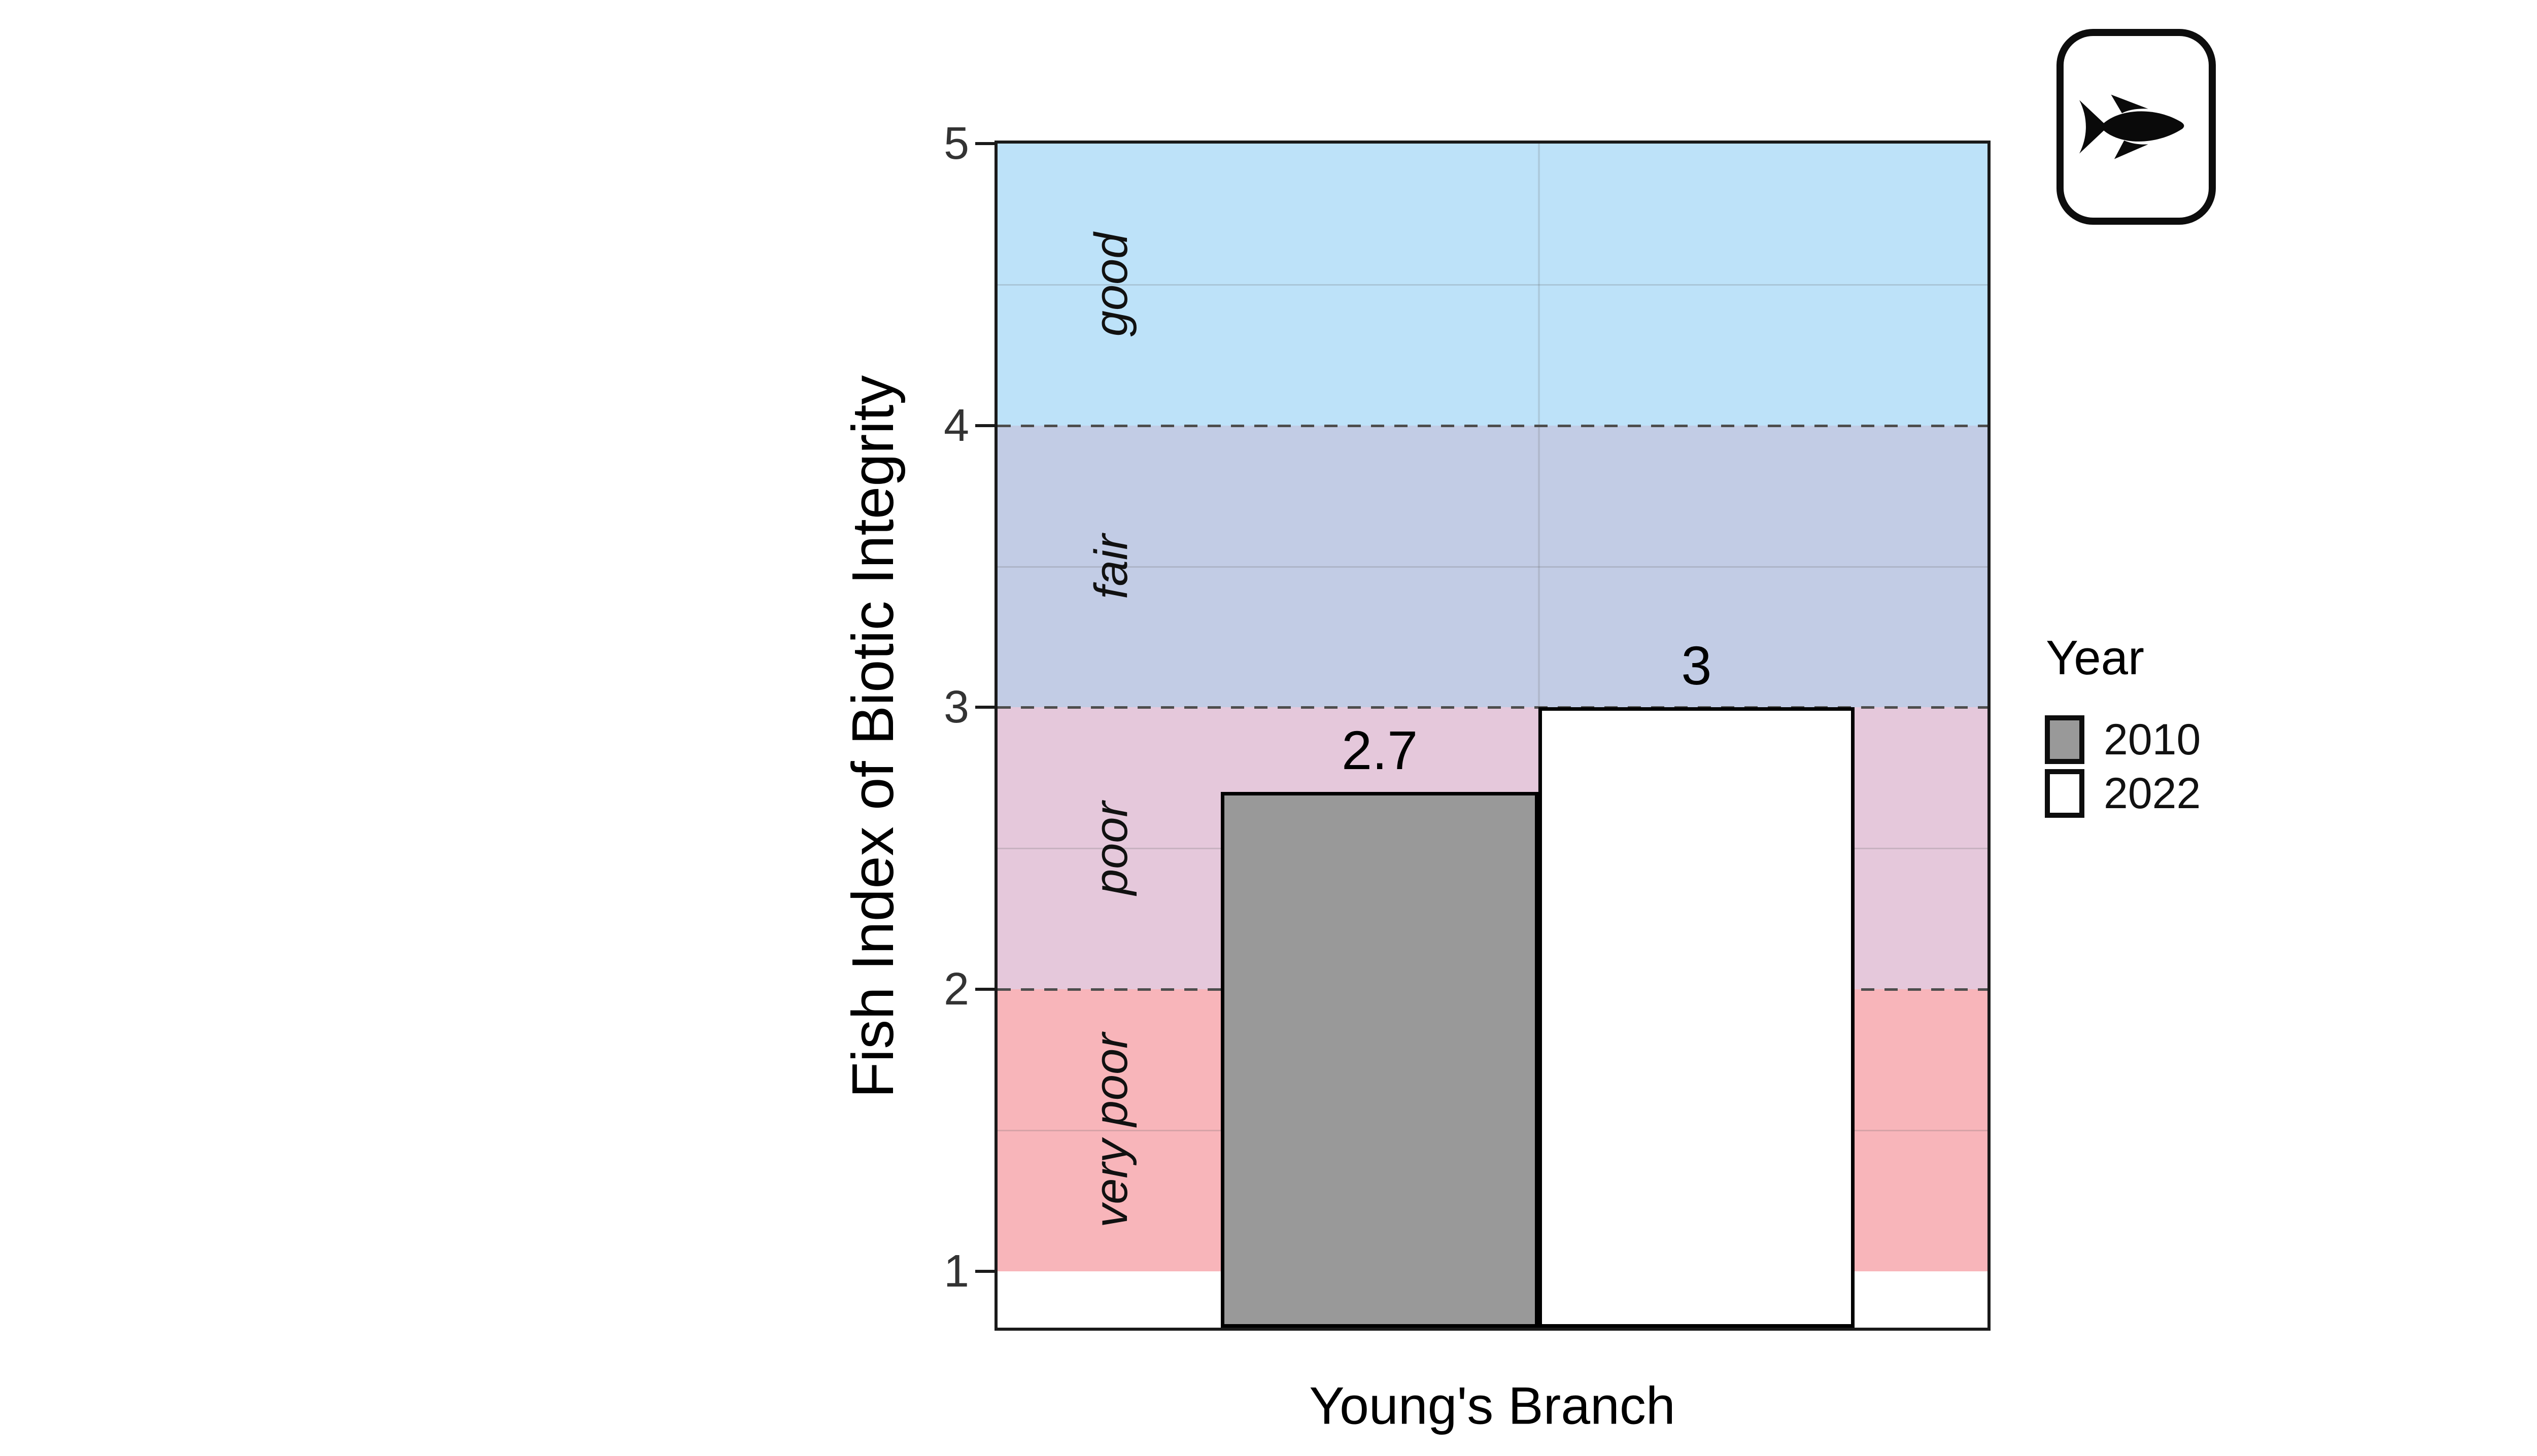 This screenshot has width=2537, height=1456. I want to click on y-tick-label-5: 5, so click(956, 144).